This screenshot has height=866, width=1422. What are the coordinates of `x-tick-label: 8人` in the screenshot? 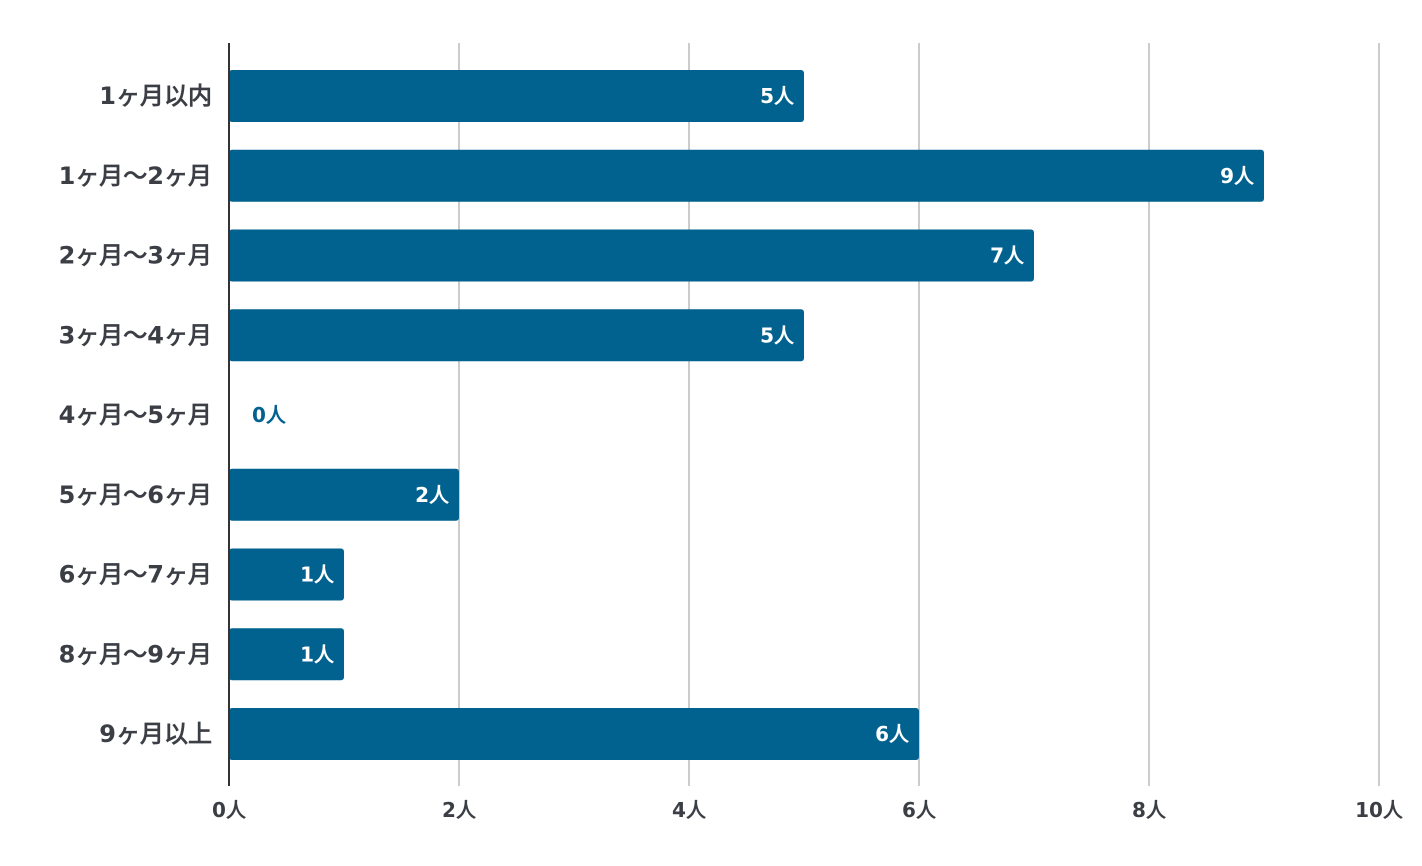 It's located at (1149, 810).